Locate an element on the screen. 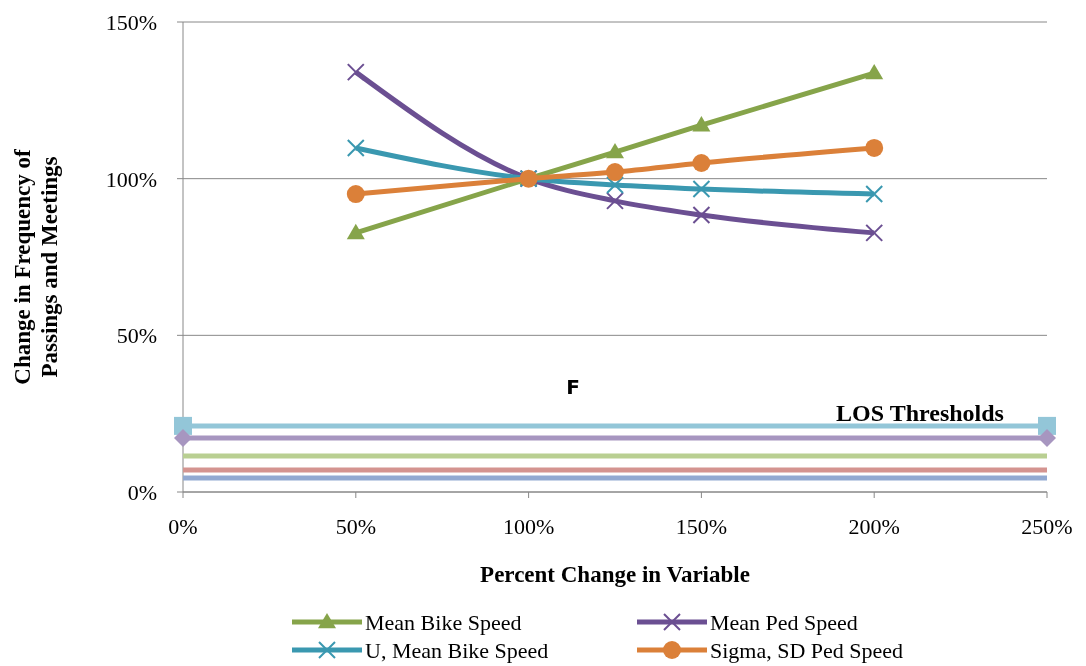 Image resolution: width=1086 pixels, height=666 pixels. legend-label: Mean Ped Speed is located at coordinates (784, 622).